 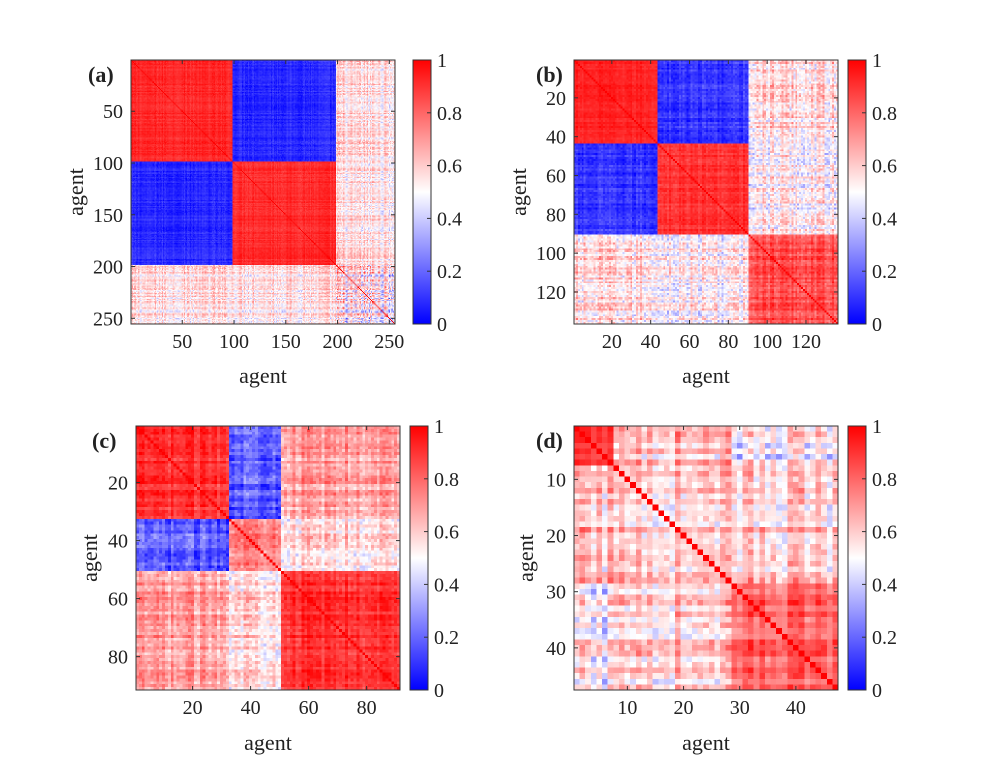 I want to click on x-ticks-a: 50 100 150 200 250, so click(x=288, y=206).